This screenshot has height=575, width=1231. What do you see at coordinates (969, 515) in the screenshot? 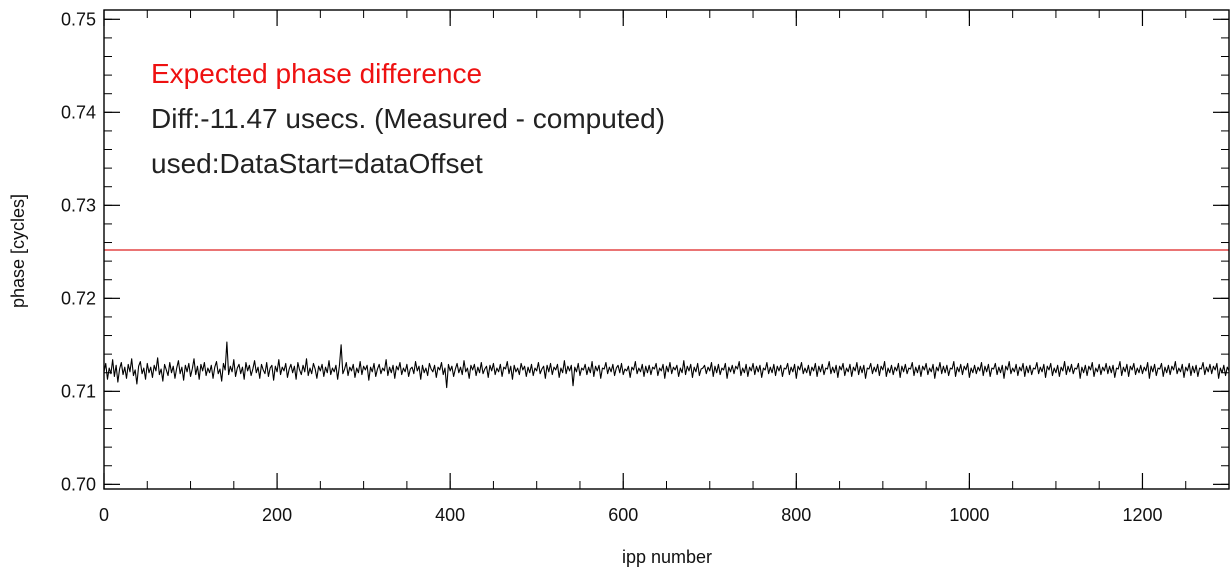
I see `x-tick-label: 1000` at bounding box center [969, 515].